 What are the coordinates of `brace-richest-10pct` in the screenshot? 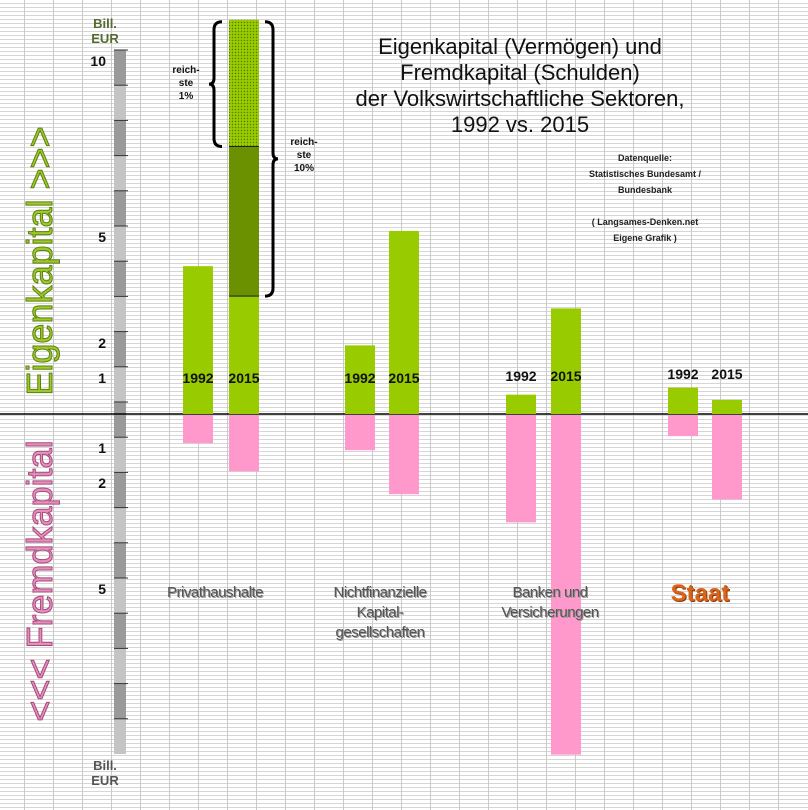 It's located at (271, 159).